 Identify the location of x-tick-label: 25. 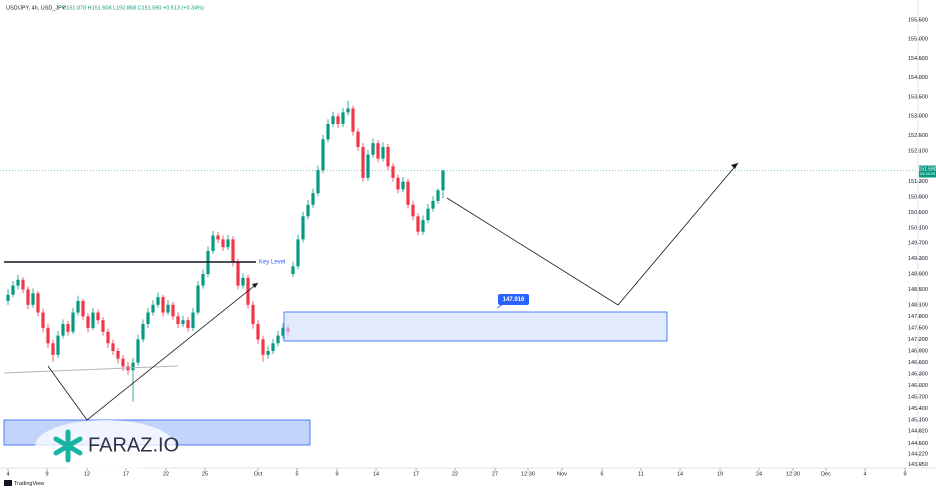
(205, 474).